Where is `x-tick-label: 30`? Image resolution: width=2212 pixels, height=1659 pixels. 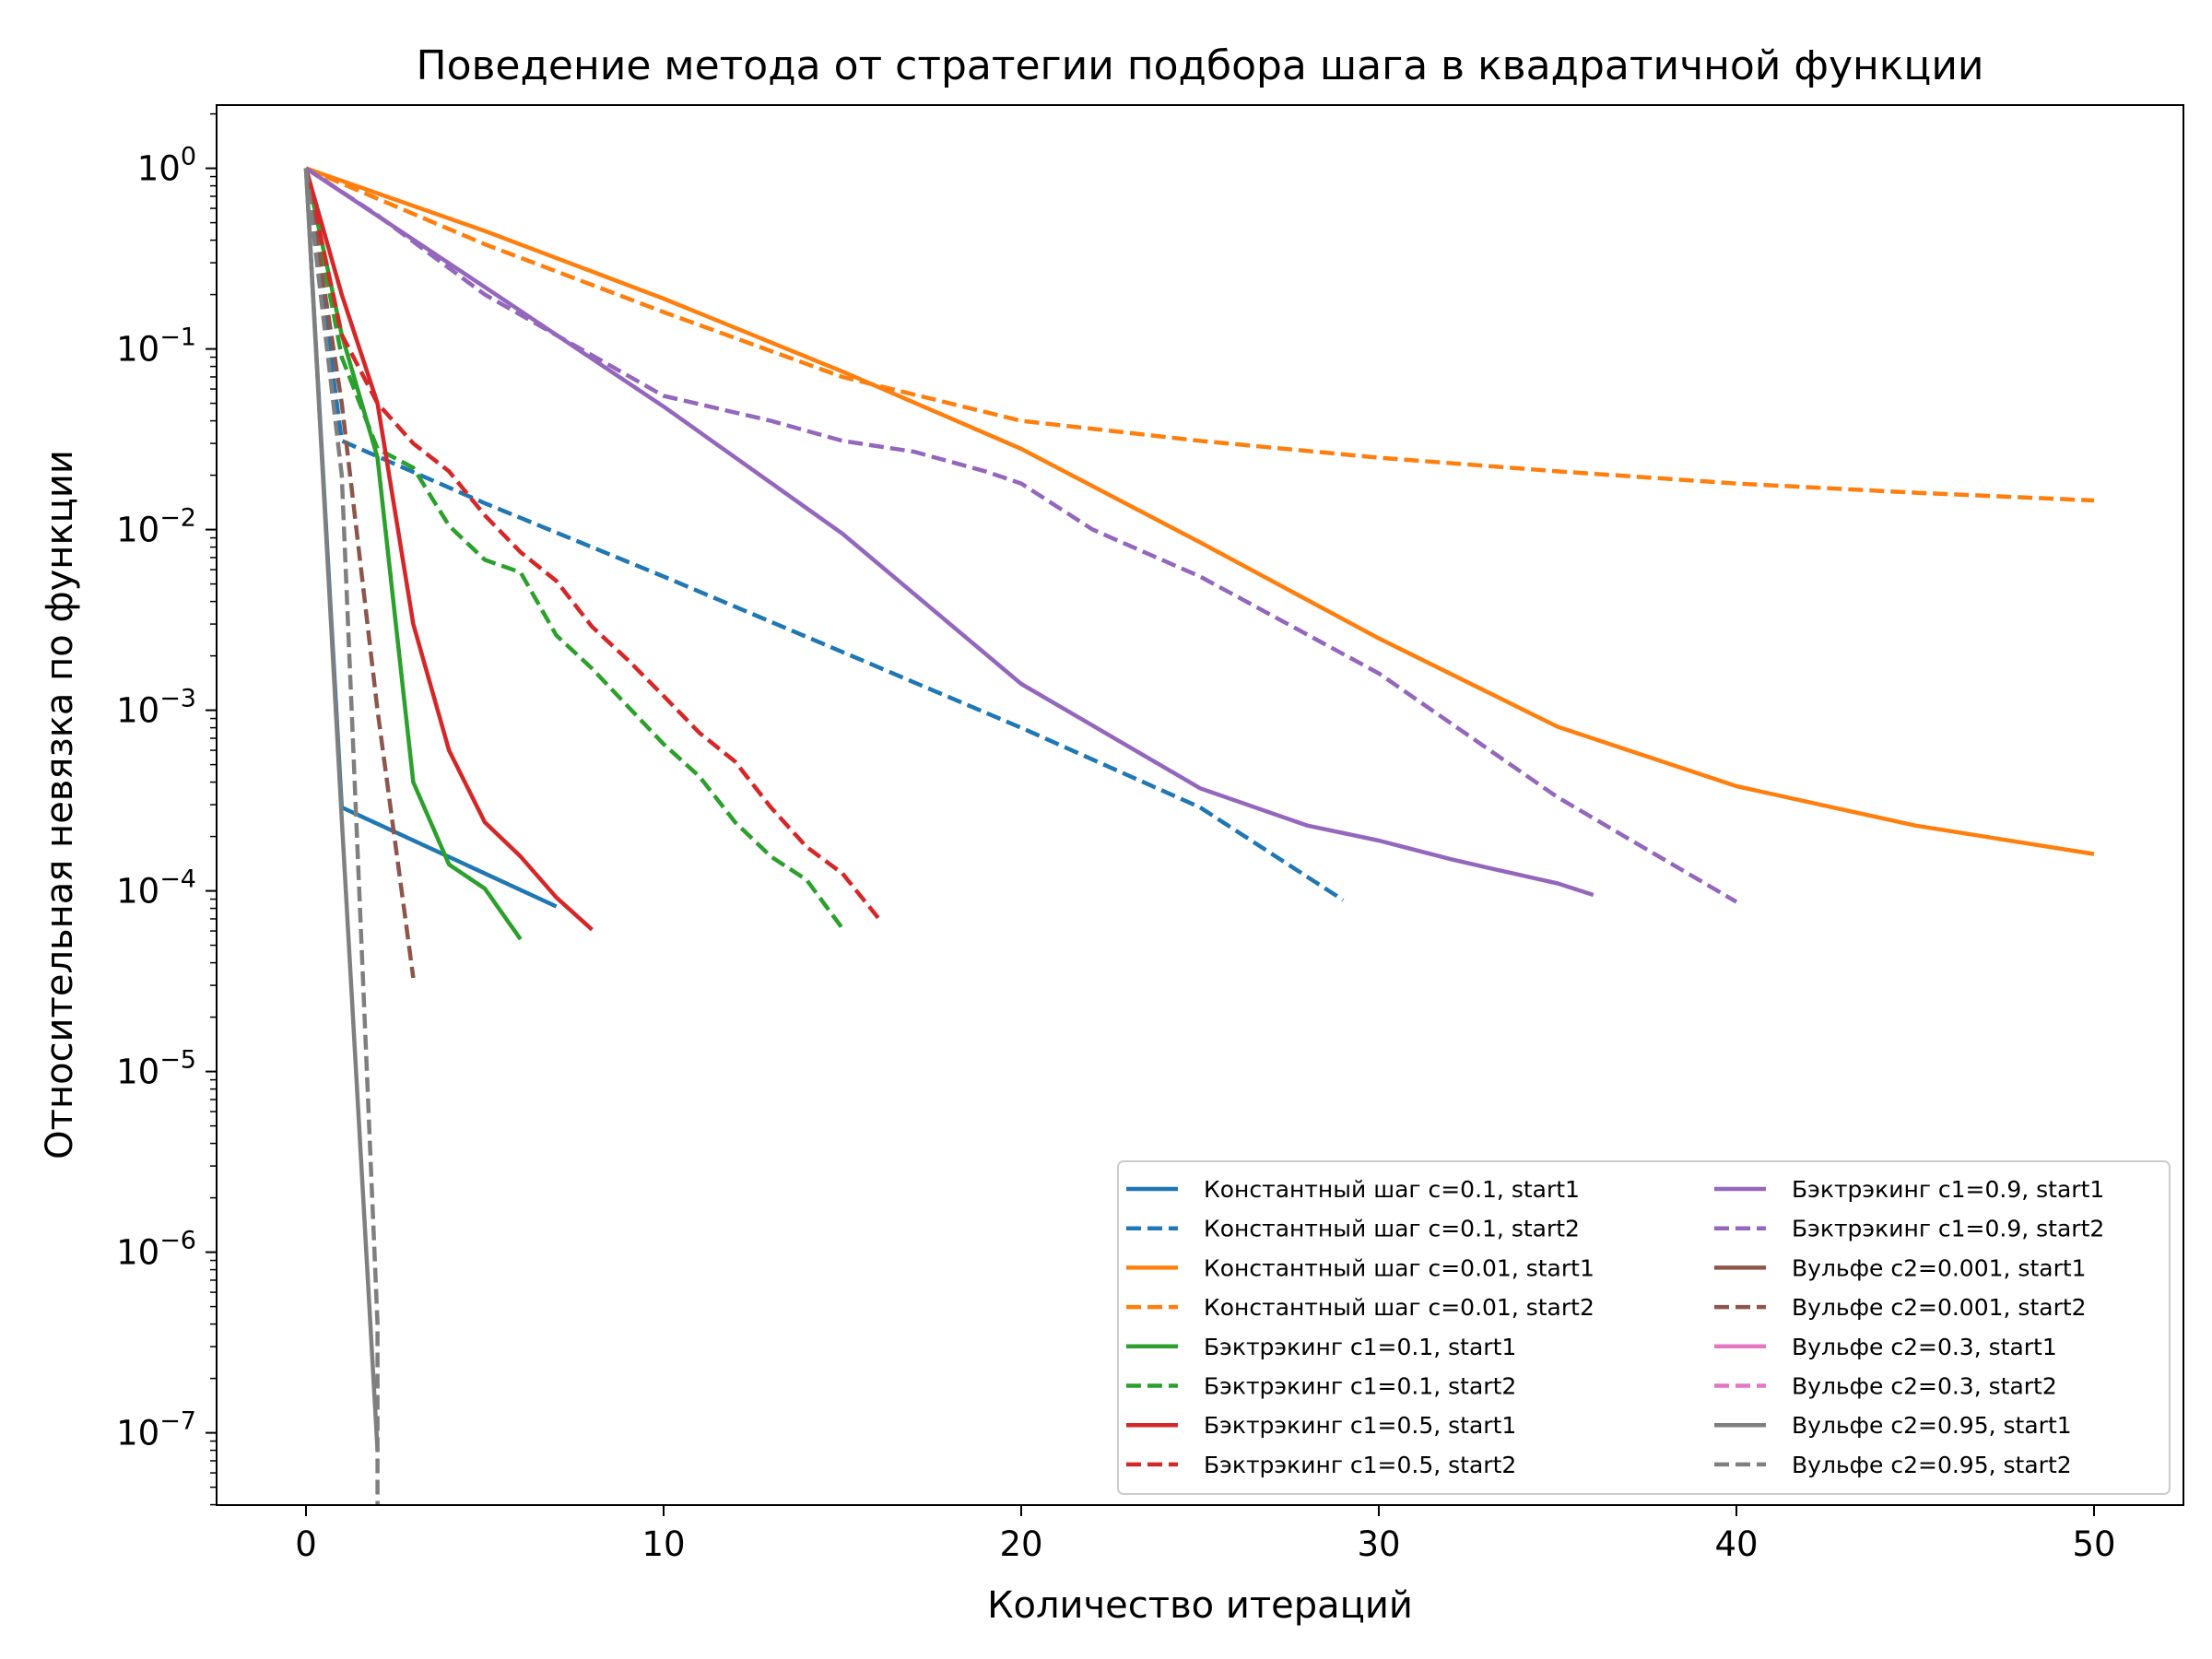 x-tick-label: 30 is located at coordinates (1378, 1544).